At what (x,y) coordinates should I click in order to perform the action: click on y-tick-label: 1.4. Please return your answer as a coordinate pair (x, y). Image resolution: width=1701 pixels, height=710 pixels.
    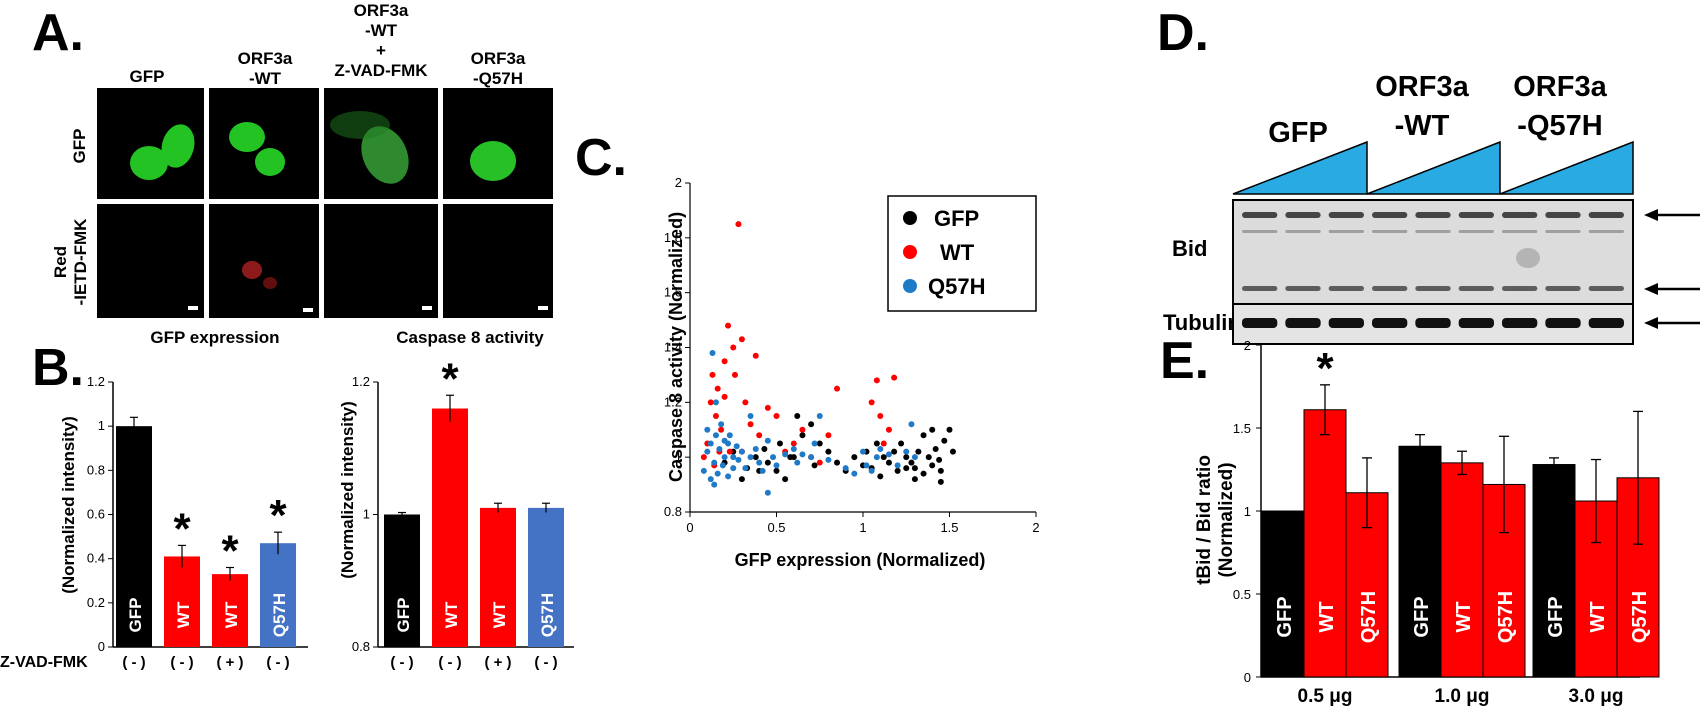
    Looking at the image, I should click on (673, 347).